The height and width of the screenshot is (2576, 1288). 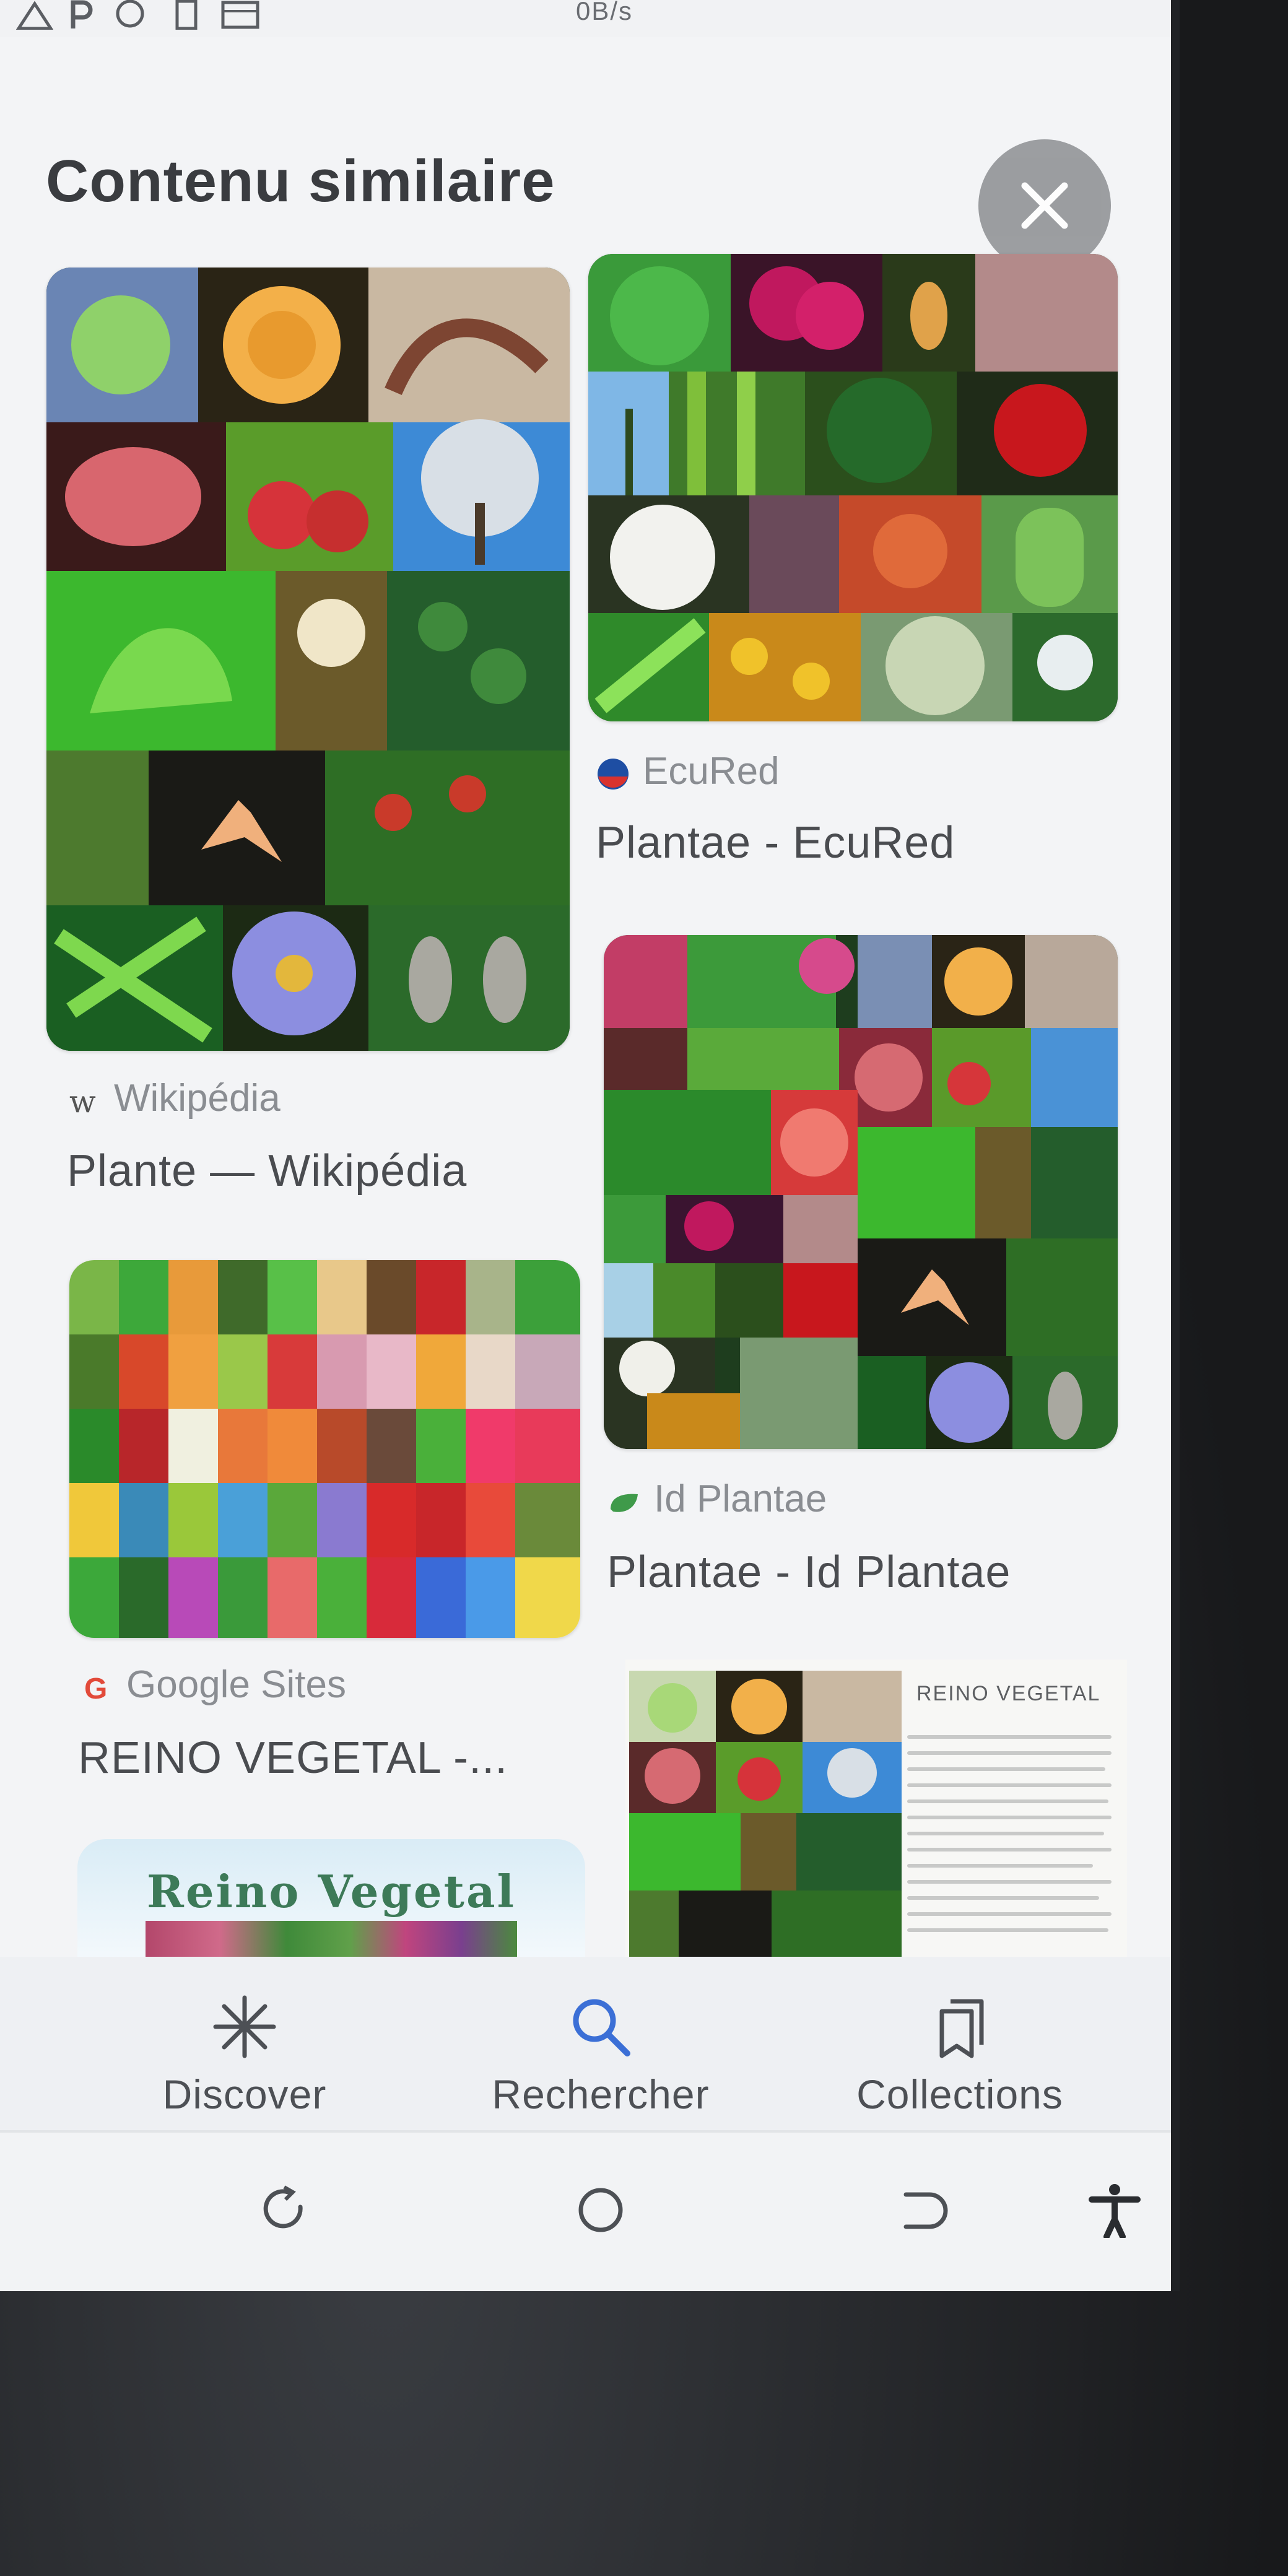 I want to click on wikipedia-w-icon: w, so click(x=84, y=1102).